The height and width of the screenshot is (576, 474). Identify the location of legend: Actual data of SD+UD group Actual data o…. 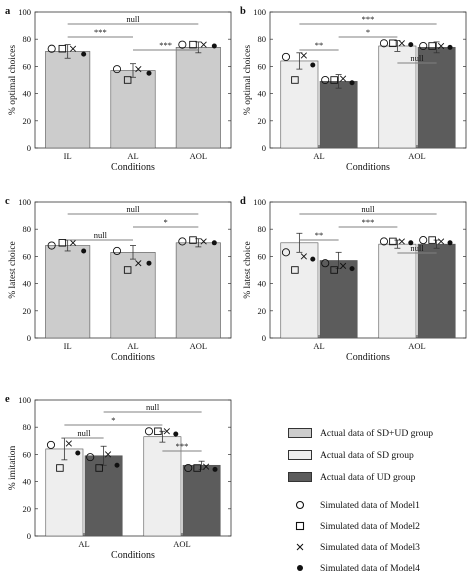
(380, 500).